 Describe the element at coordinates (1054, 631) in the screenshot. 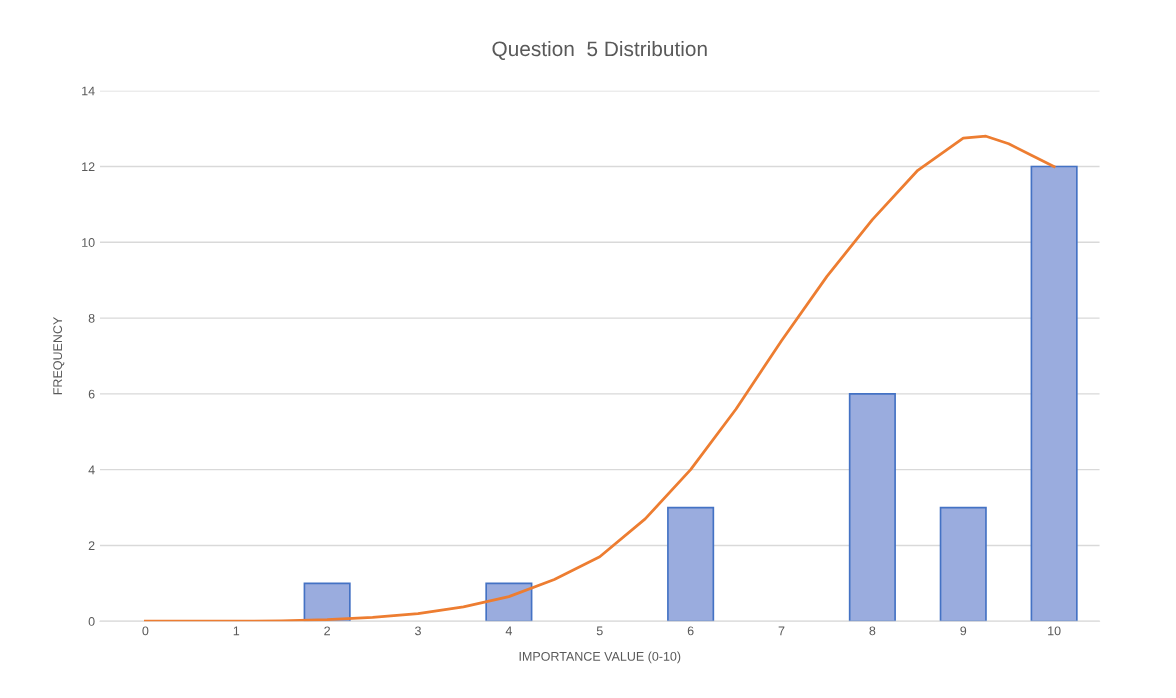

I see `x-tick-label: 10` at that location.